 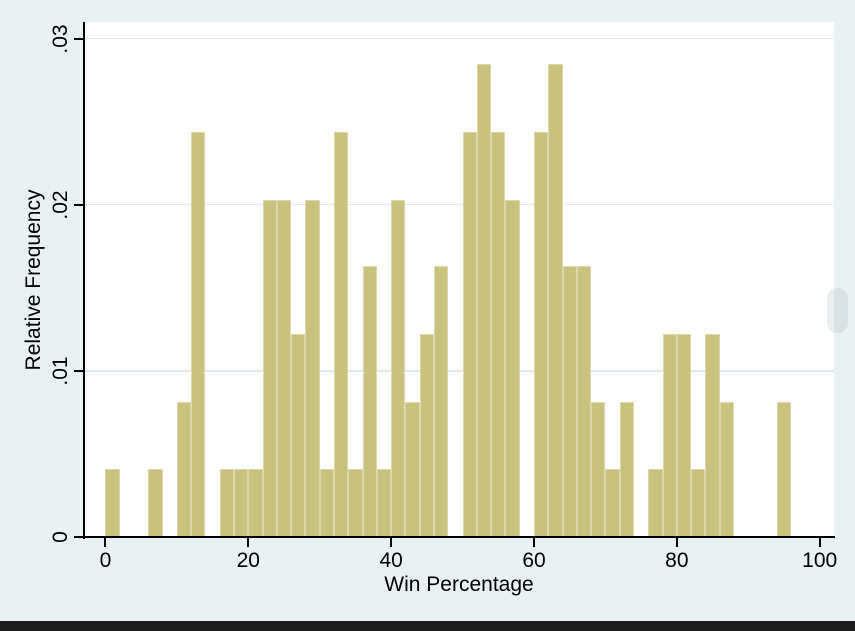 I want to click on x-axis-line, so click(x=459, y=537).